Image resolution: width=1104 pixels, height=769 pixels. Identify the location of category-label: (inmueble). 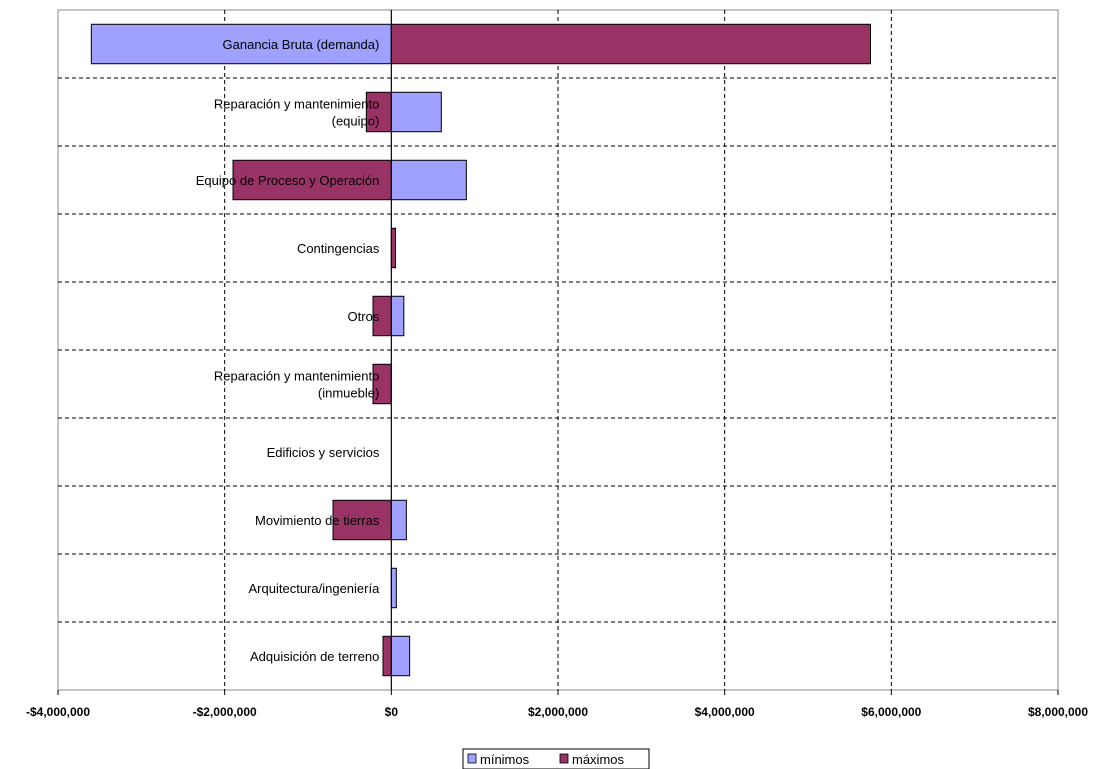
(348, 393).